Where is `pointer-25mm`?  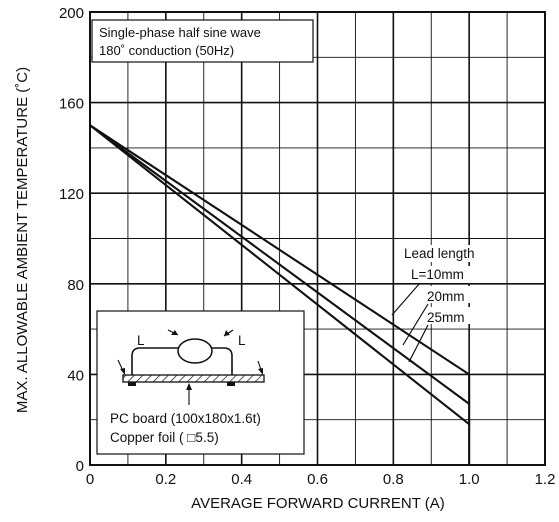
pointer-25mm is located at coordinates (418, 343).